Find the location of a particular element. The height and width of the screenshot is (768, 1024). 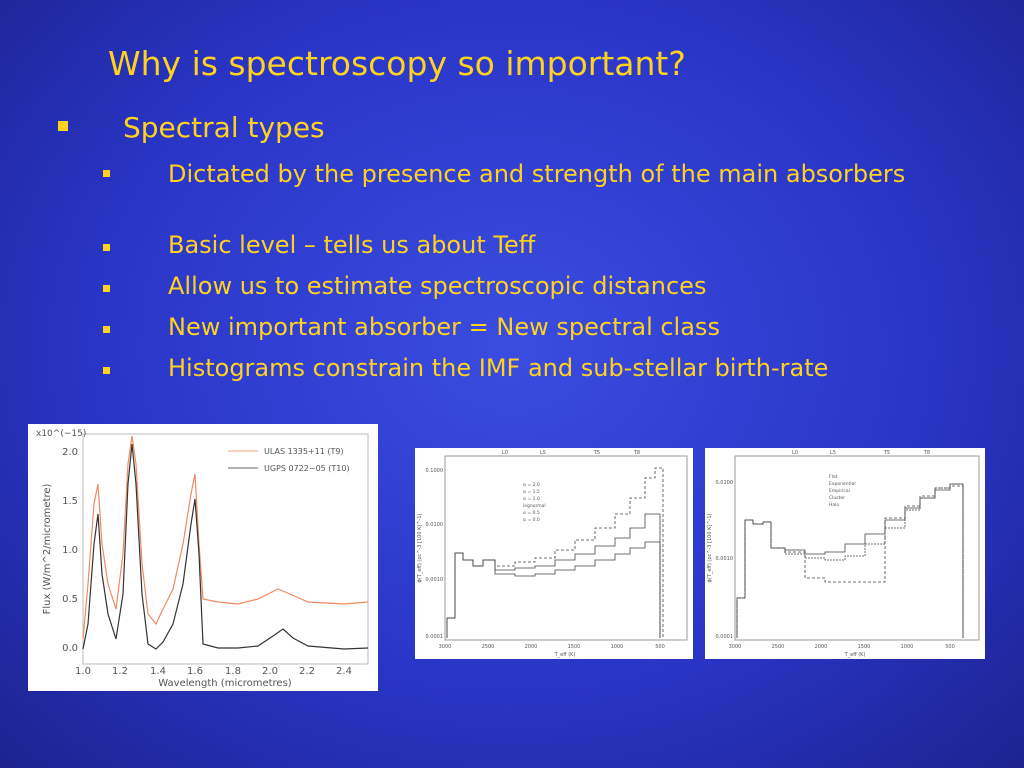

legend-entry: Exponential is located at coordinates (842, 484).